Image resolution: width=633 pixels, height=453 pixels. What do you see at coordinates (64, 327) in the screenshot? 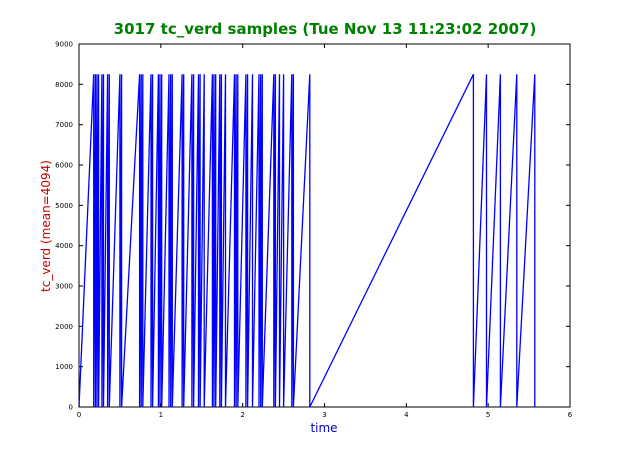
I see `y-tick-label: 2000` at bounding box center [64, 327].